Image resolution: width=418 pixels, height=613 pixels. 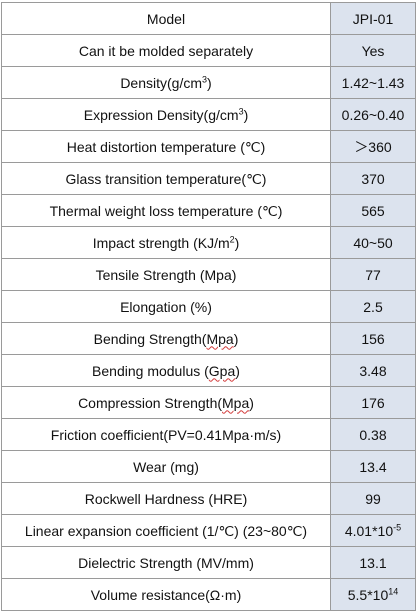 I want to click on value-cell: 0.38, so click(x=373, y=434).